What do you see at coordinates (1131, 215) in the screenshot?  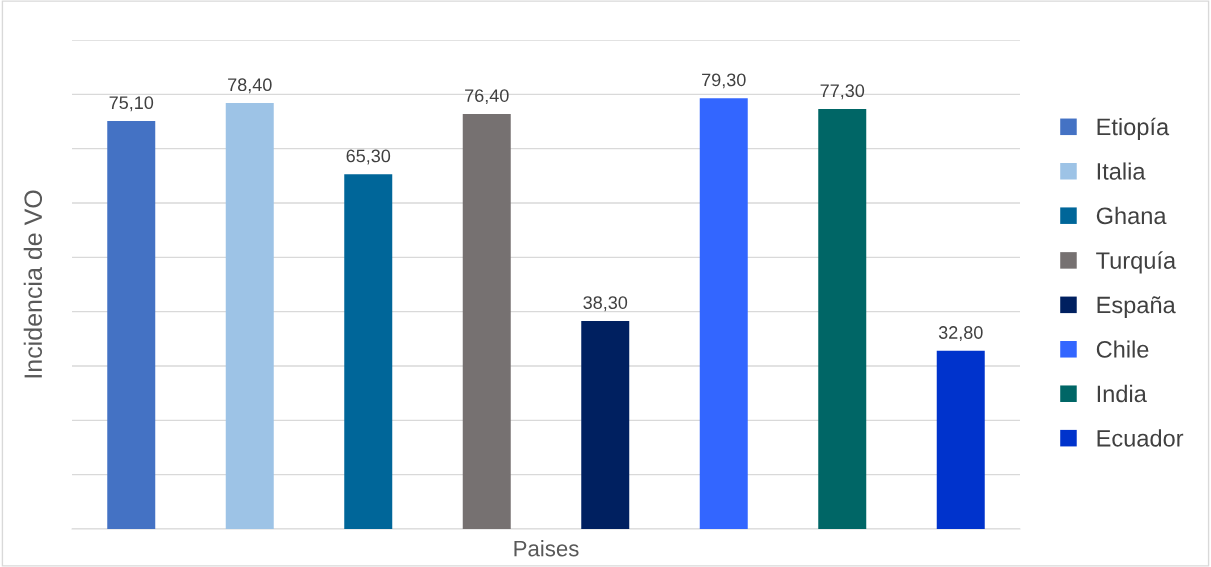 I see `legend-label: Ghana` at bounding box center [1131, 215].